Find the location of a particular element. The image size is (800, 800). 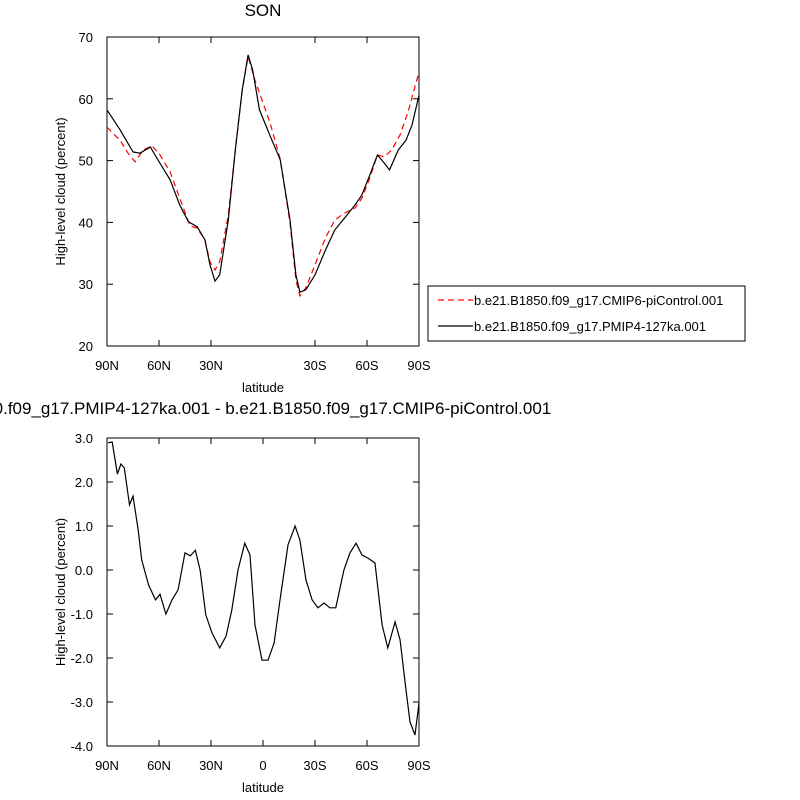

y-tick-label: -4.0 is located at coordinates (82, 746).